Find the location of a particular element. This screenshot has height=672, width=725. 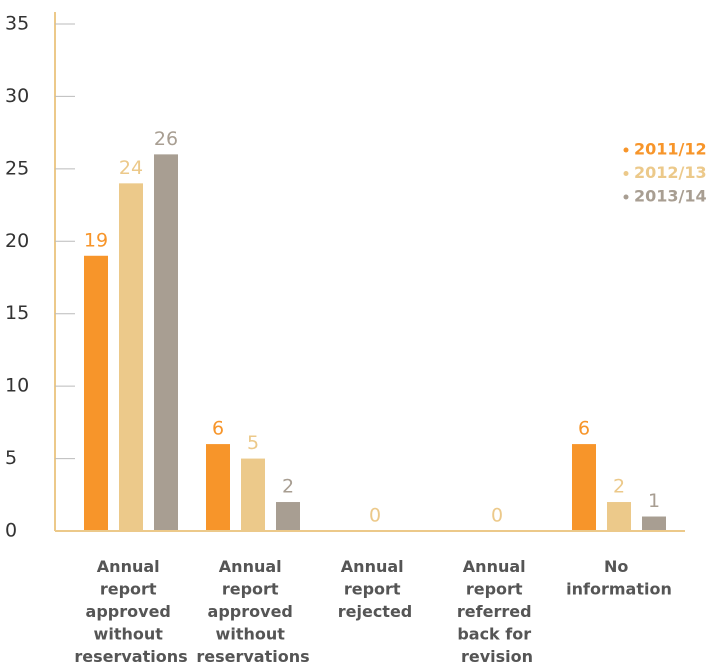

x-tick-label: Annual report rejected is located at coordinates (375, 589).